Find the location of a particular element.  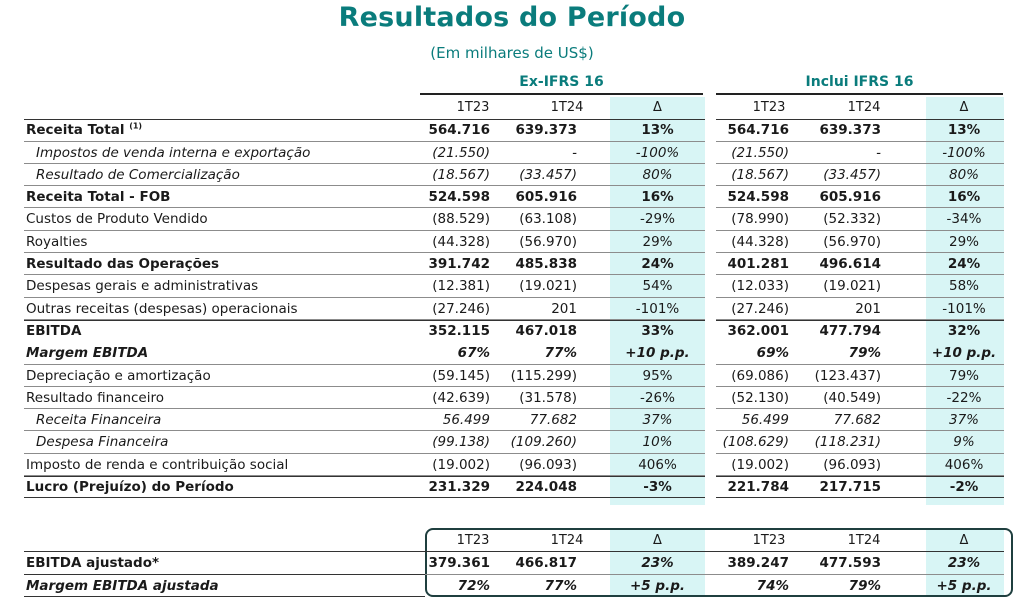

header-1t24-ex: 1T24 is located at coordinates (567, 540).